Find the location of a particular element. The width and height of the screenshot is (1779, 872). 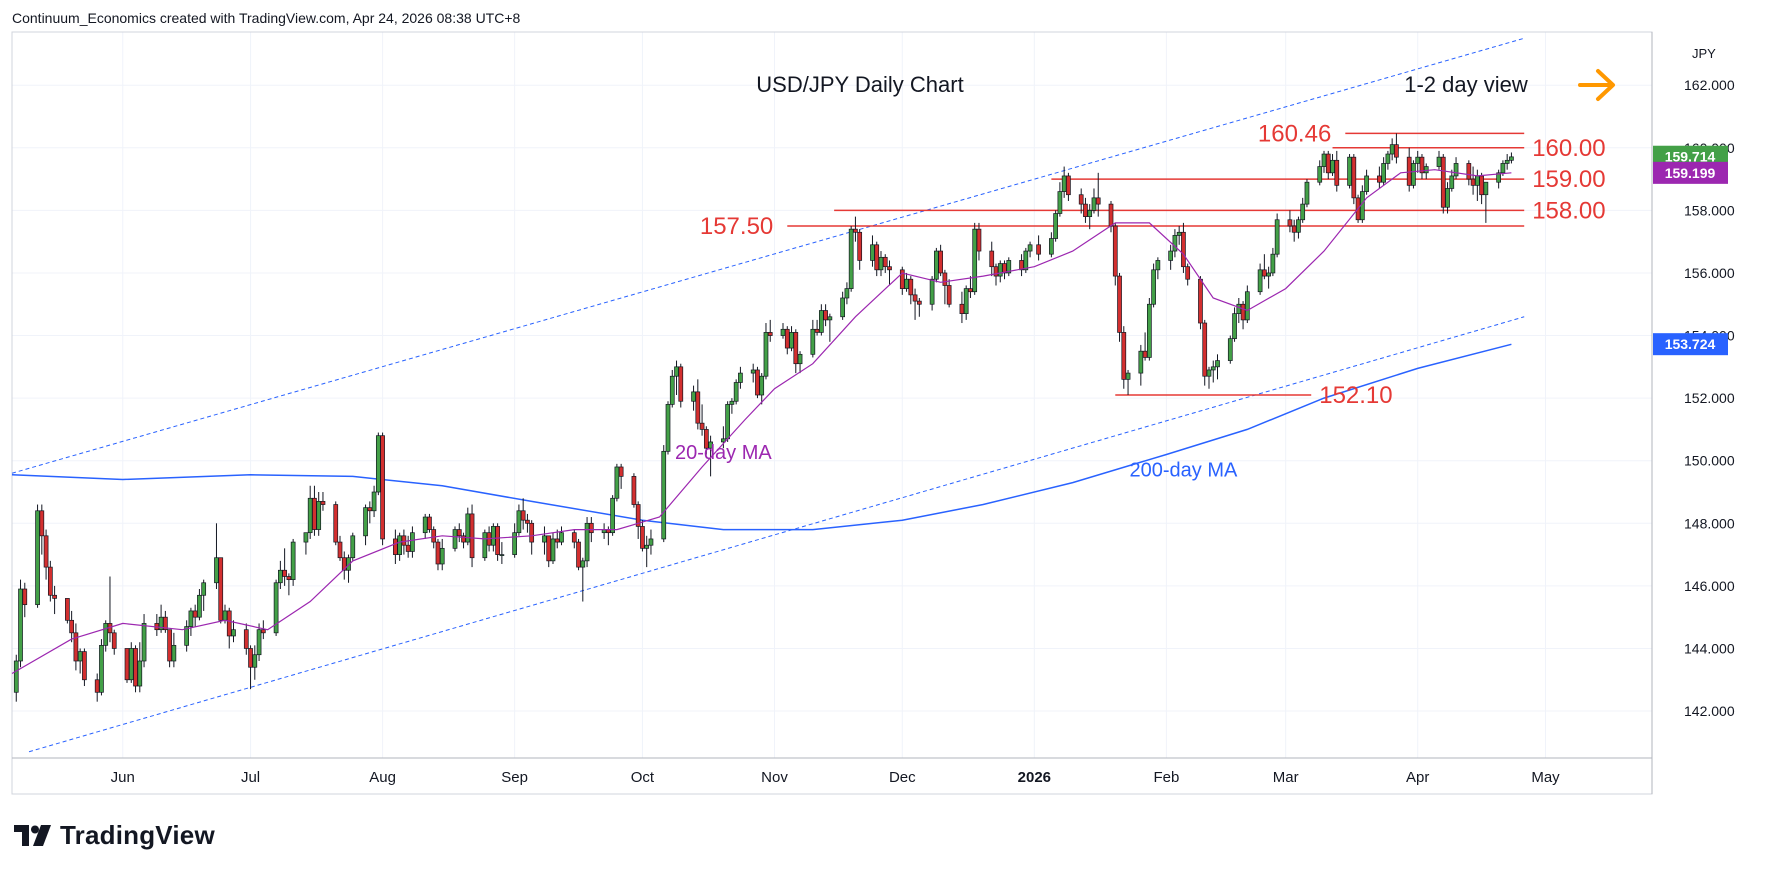

y-tick-label: 146.000 is located at coordinates (1709, 586).